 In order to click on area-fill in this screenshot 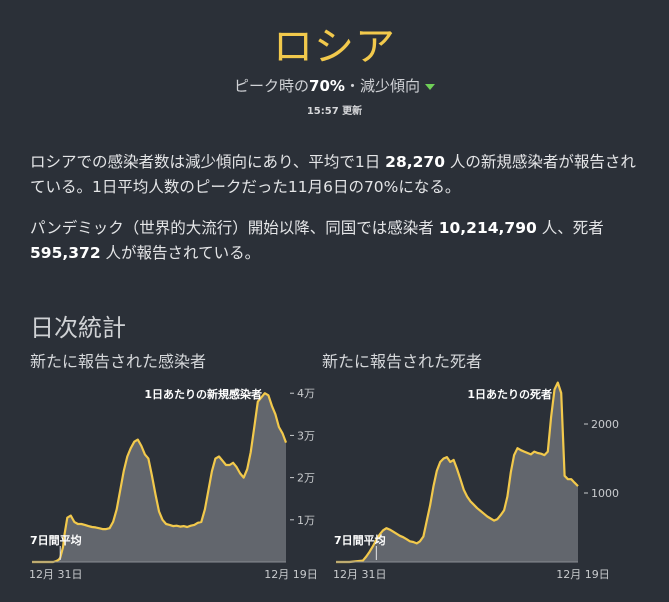, I will do `click(159, 477)`.